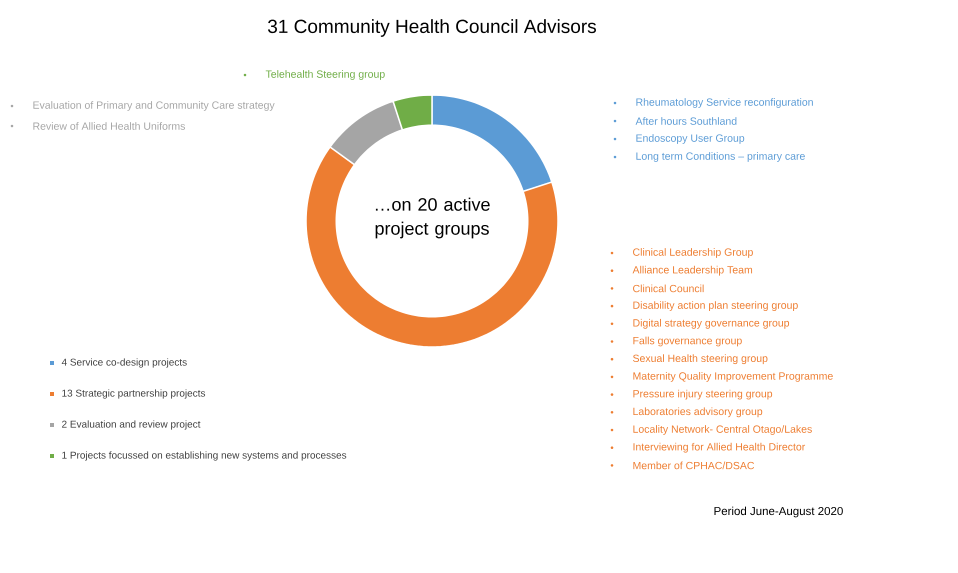 Image resolution: width=958 pixels, height=573 pixels. Describe the element at coordinates (686, 121) in the screenshot. I see `text: After hours Southland` at that location.